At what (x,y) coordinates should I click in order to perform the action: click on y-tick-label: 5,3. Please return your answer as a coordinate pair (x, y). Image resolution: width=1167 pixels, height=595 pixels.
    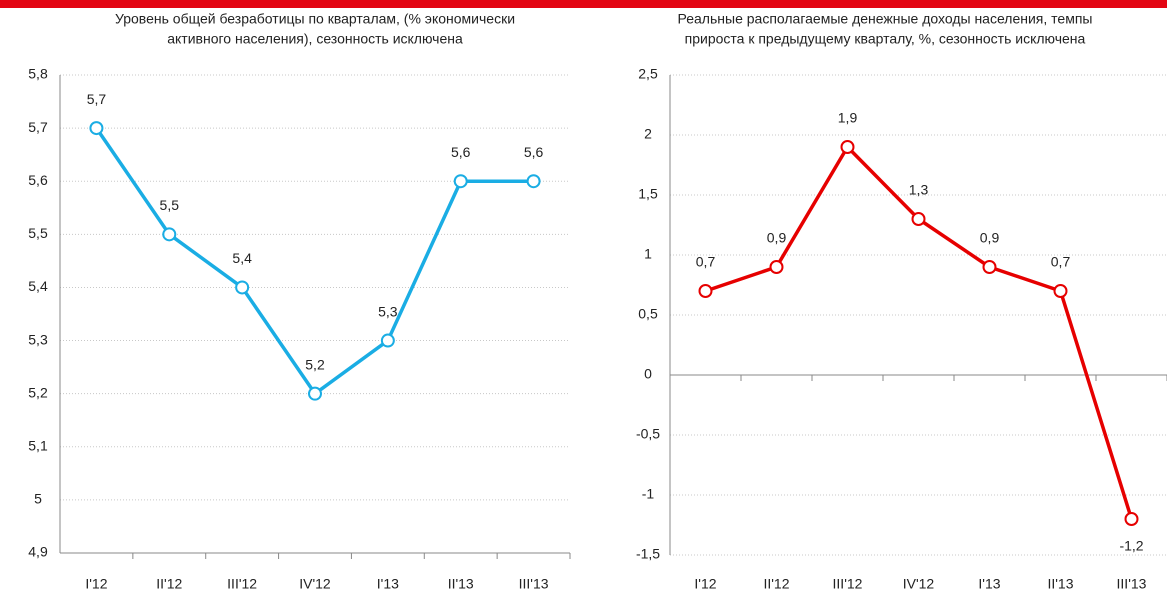
    Looking at the image, I should click on (38, 339).